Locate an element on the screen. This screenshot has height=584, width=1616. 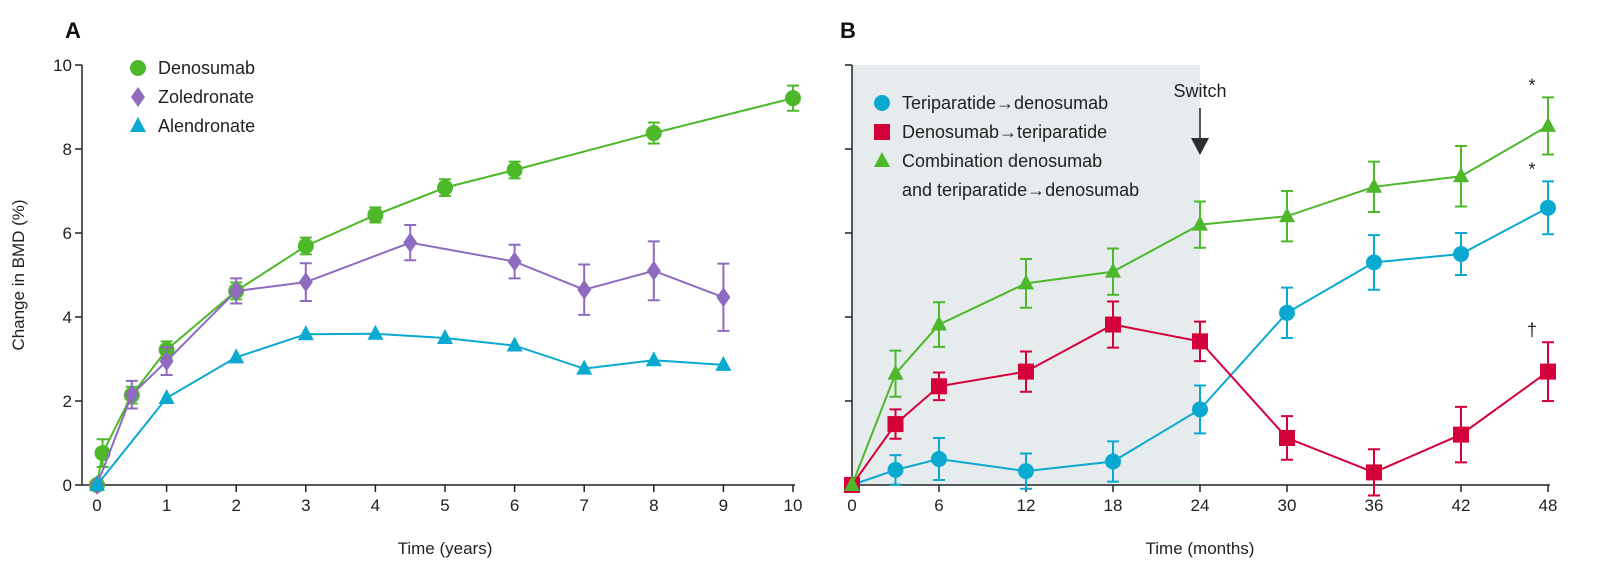
x-tick-label: 1 is located at coordinates (166, 505).